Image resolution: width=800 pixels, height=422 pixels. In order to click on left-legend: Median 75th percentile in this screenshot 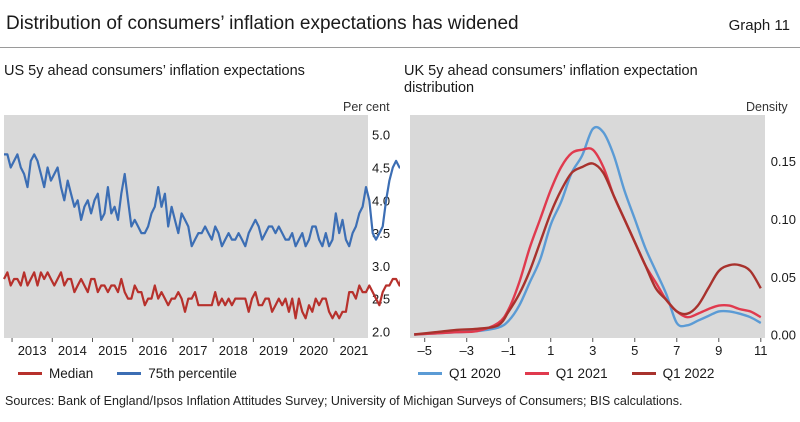, I will do `click(139, 373)`.